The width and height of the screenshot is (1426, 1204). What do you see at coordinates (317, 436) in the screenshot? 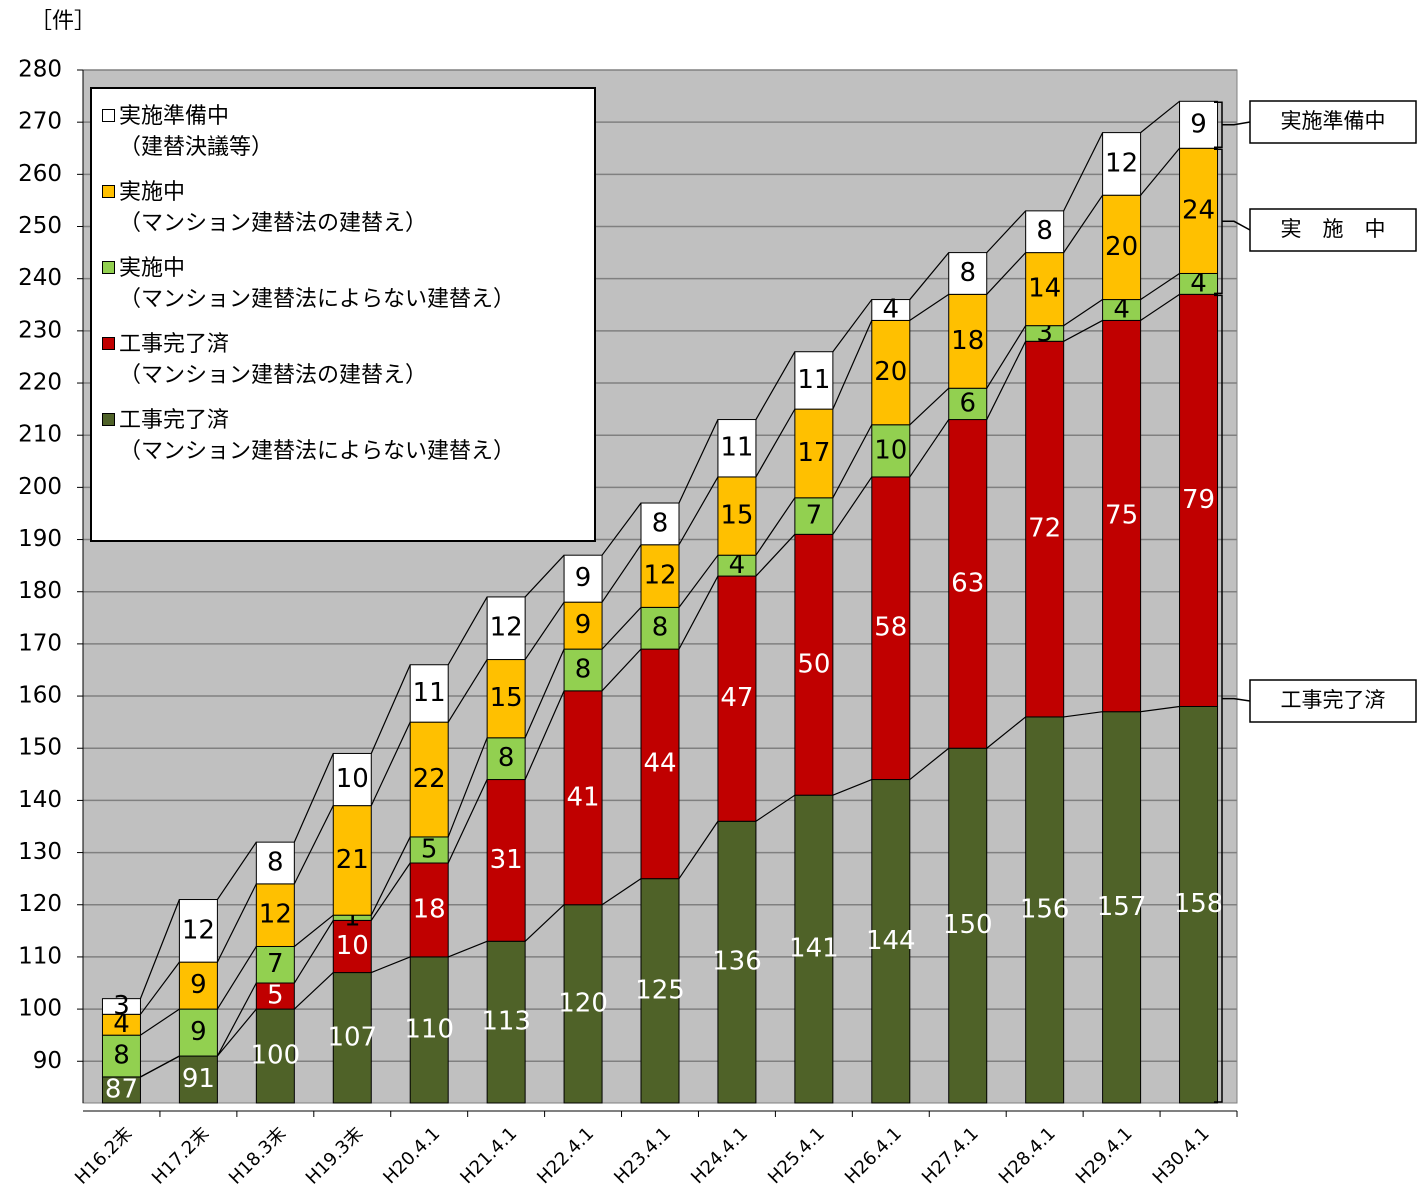
I see `legend-label: 工事完了済 （マンション建替法によらない建替え）` at bounding box center [317, 436].